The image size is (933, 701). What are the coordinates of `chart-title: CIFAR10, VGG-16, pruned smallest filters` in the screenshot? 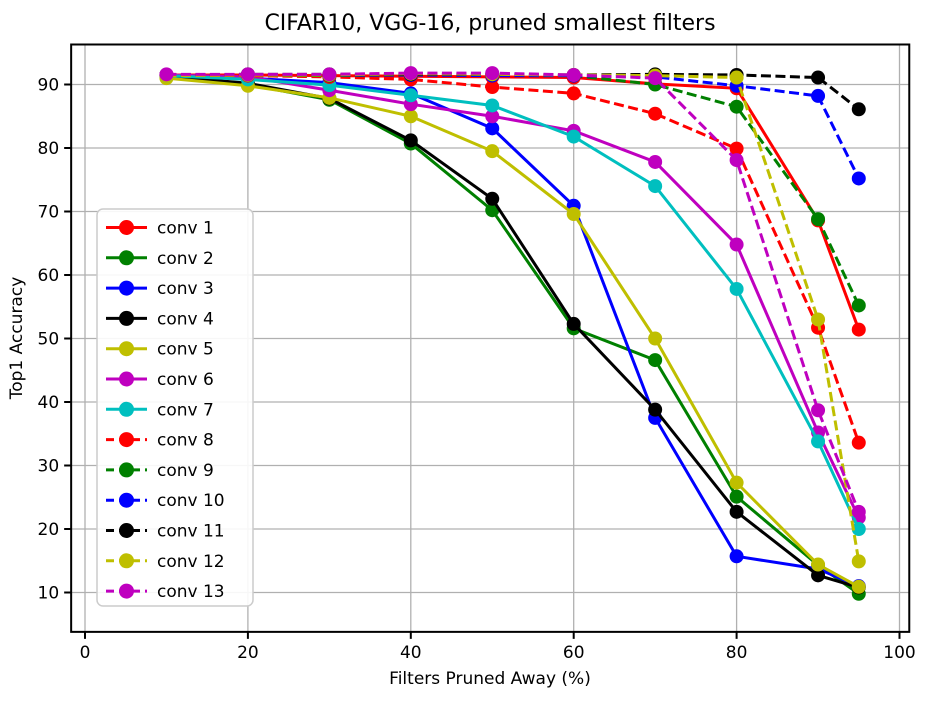 It's located at (489, 23).